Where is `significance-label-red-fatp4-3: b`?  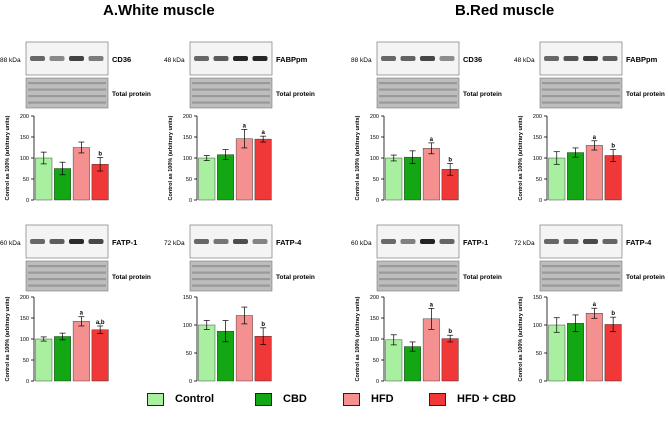
significance-label-red-fatp4-3: b is located at coordinates (613, 314).